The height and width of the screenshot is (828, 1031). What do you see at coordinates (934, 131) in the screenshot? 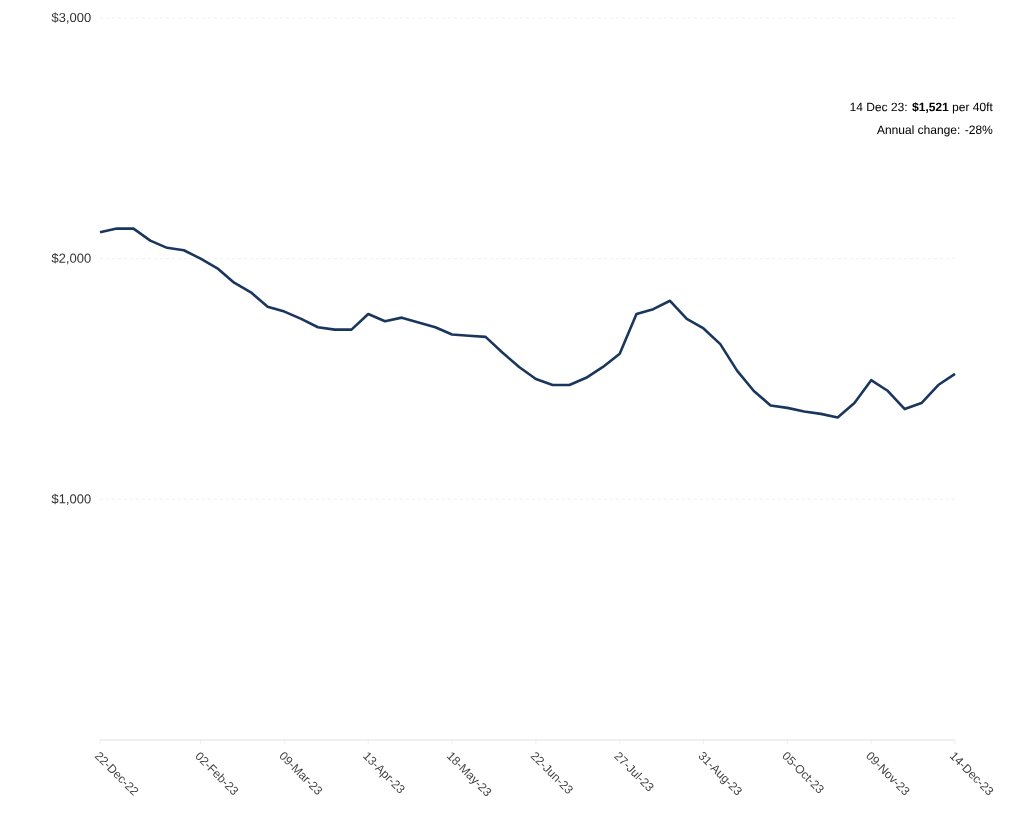
I see `annotation: Annual change: -28%` at bounding box center [934, 131].